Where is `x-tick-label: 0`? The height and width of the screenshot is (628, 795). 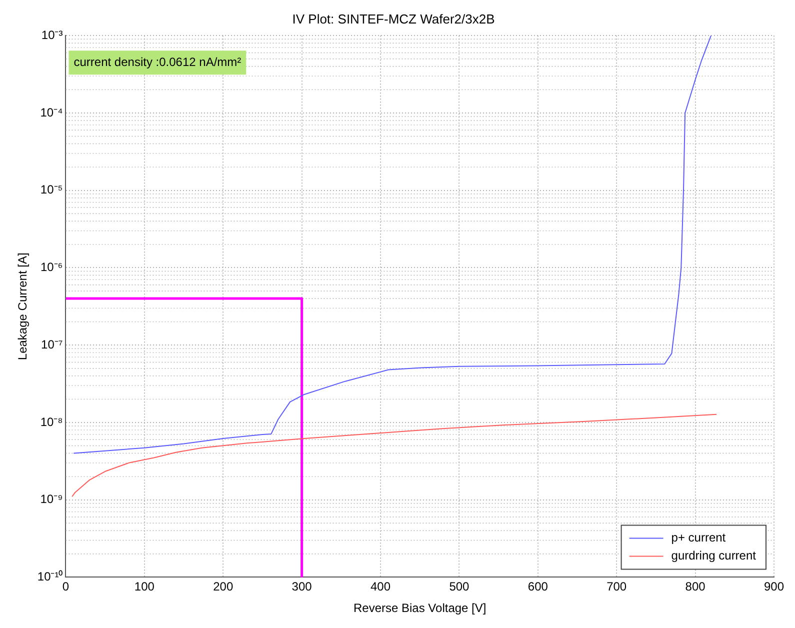
x-tick-label: 0 is located at coordinates (66, 587).